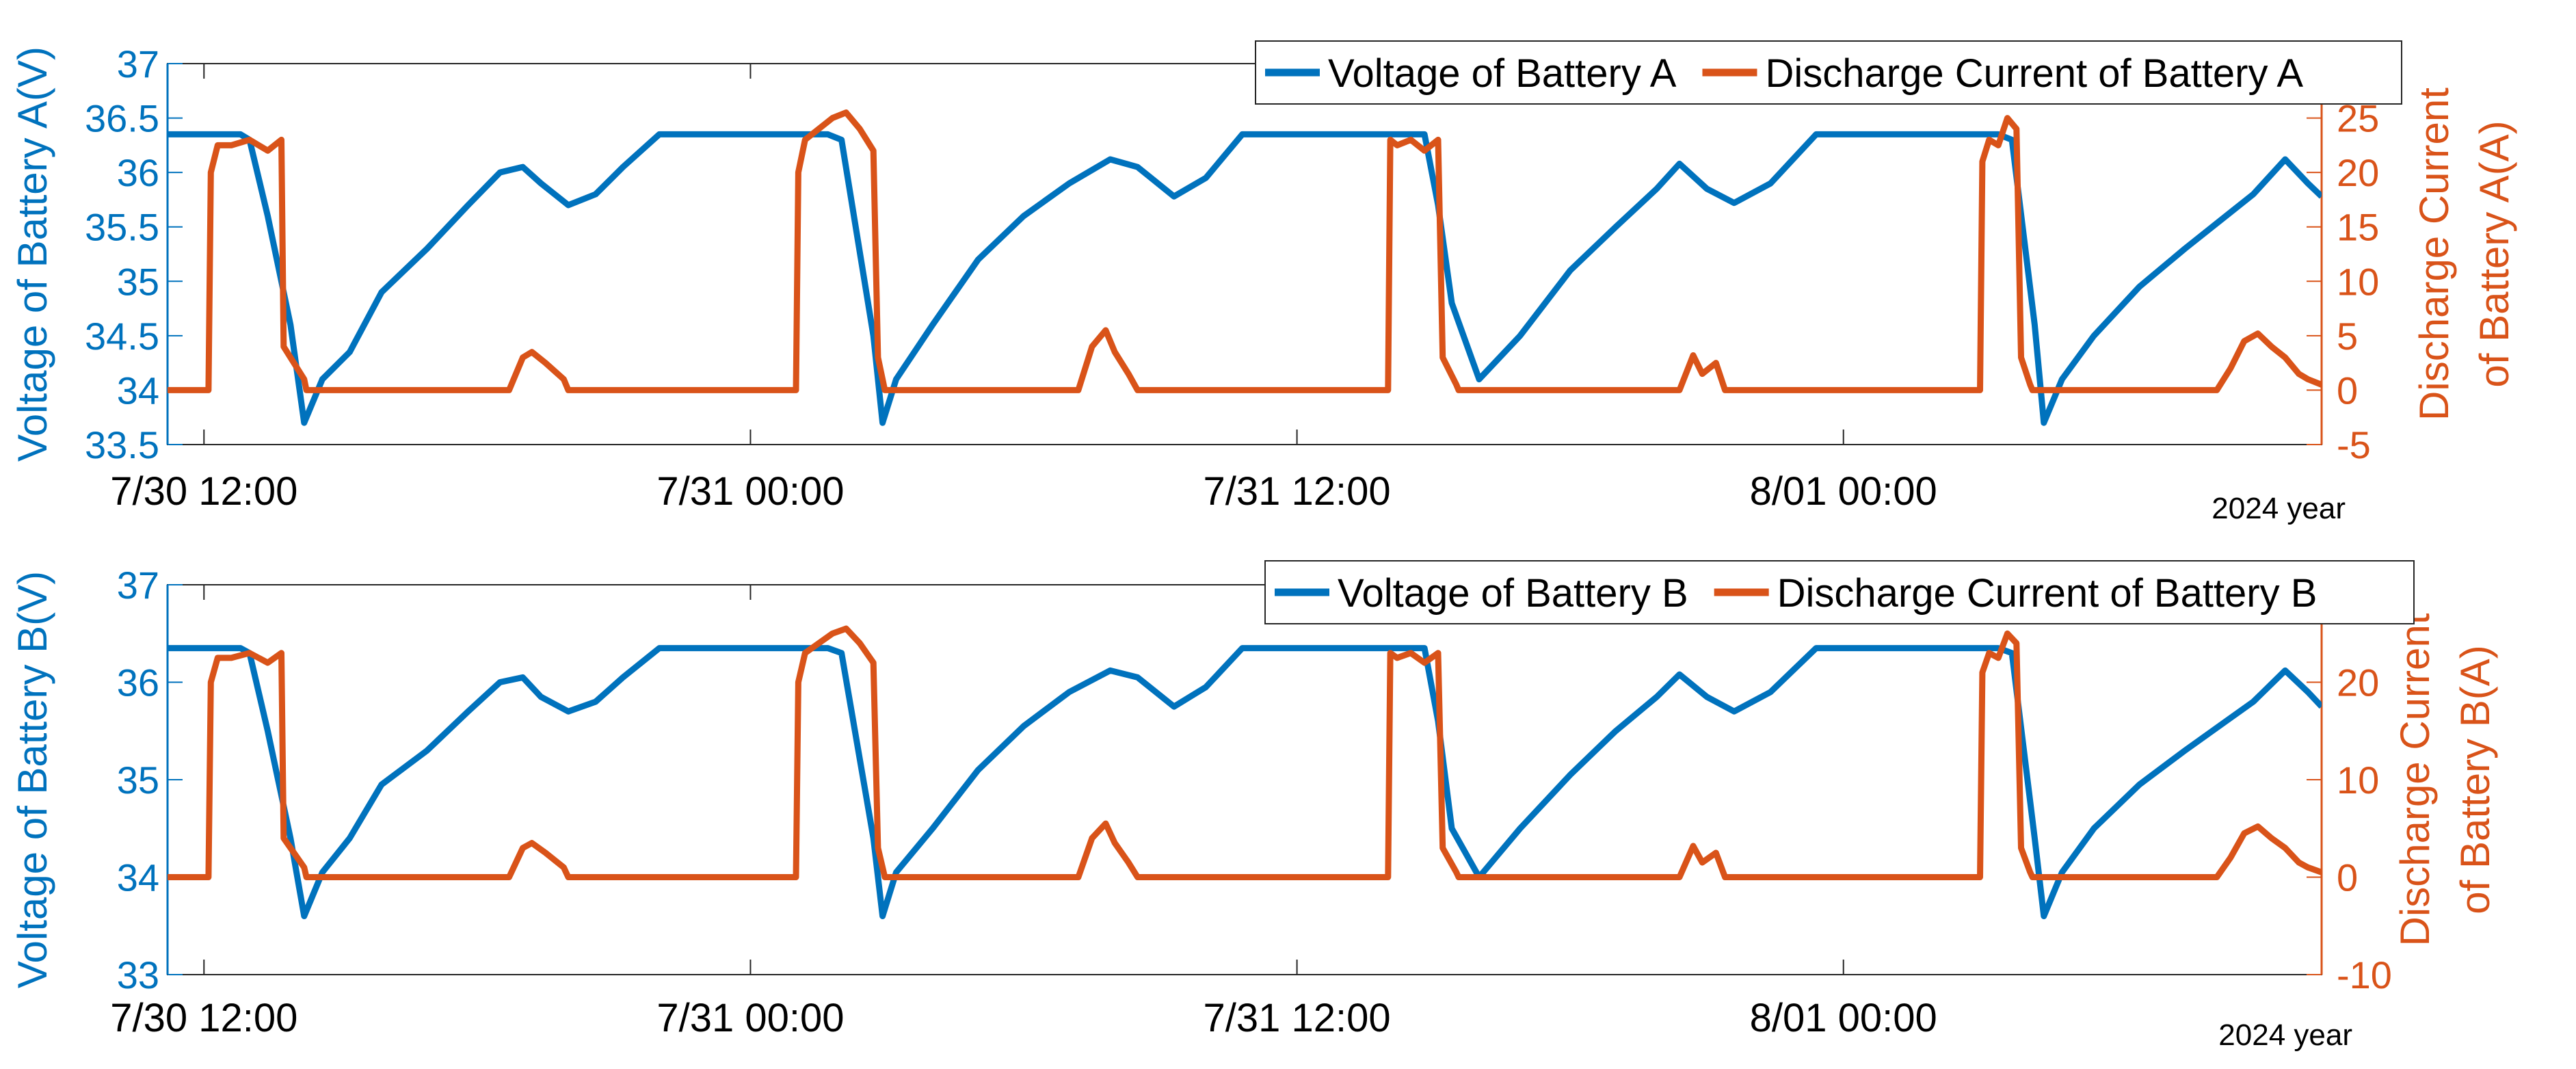  Describe the element at coordinates (2034, 73) in the screenshot. I see `legend-label: Discharge Current of Battery A` at that location.